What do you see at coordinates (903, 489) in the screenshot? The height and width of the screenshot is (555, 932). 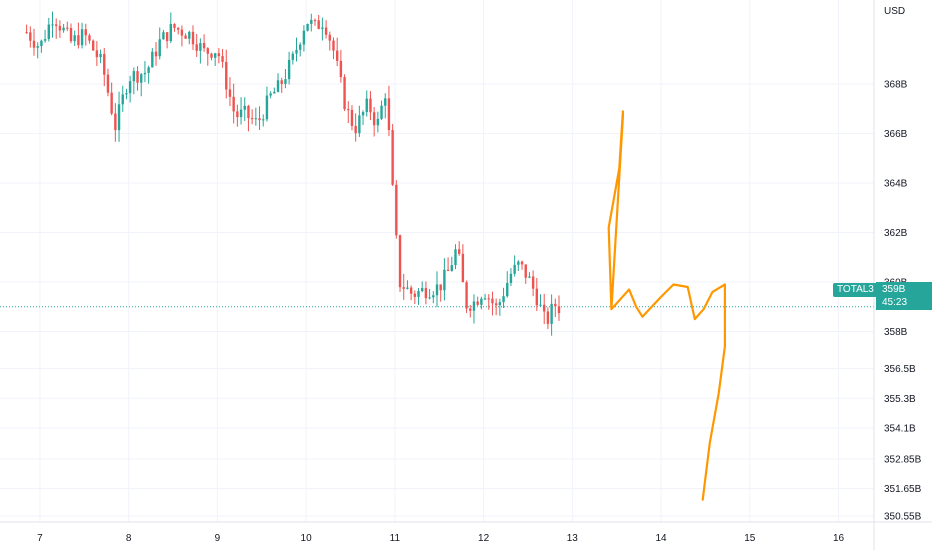 I see `y-tick-label: 351.65B` at bounding box center [903, 489].